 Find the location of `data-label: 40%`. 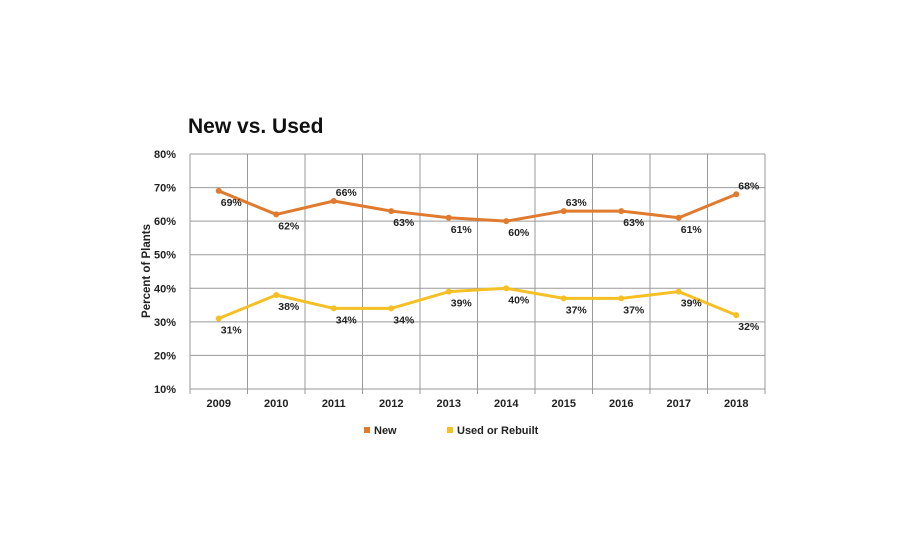

data-label: 40% is located at coordinates (519, 300).